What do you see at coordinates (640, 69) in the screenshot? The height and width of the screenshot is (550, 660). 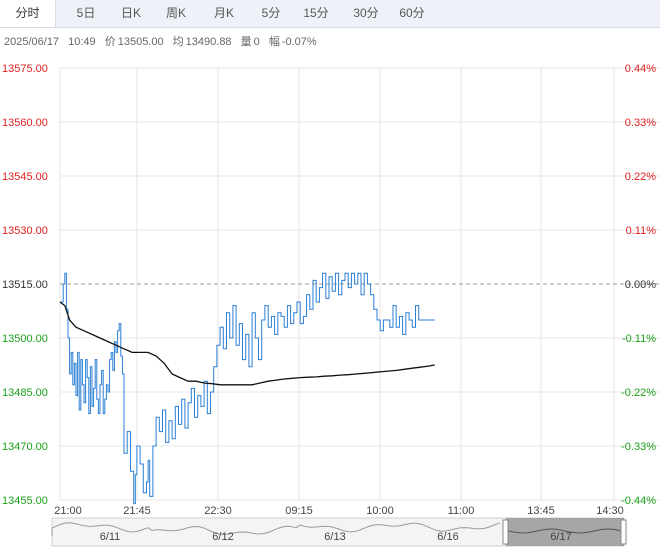 I see `pct-tick-label: 0.44%` at bounding box center [640, 69].